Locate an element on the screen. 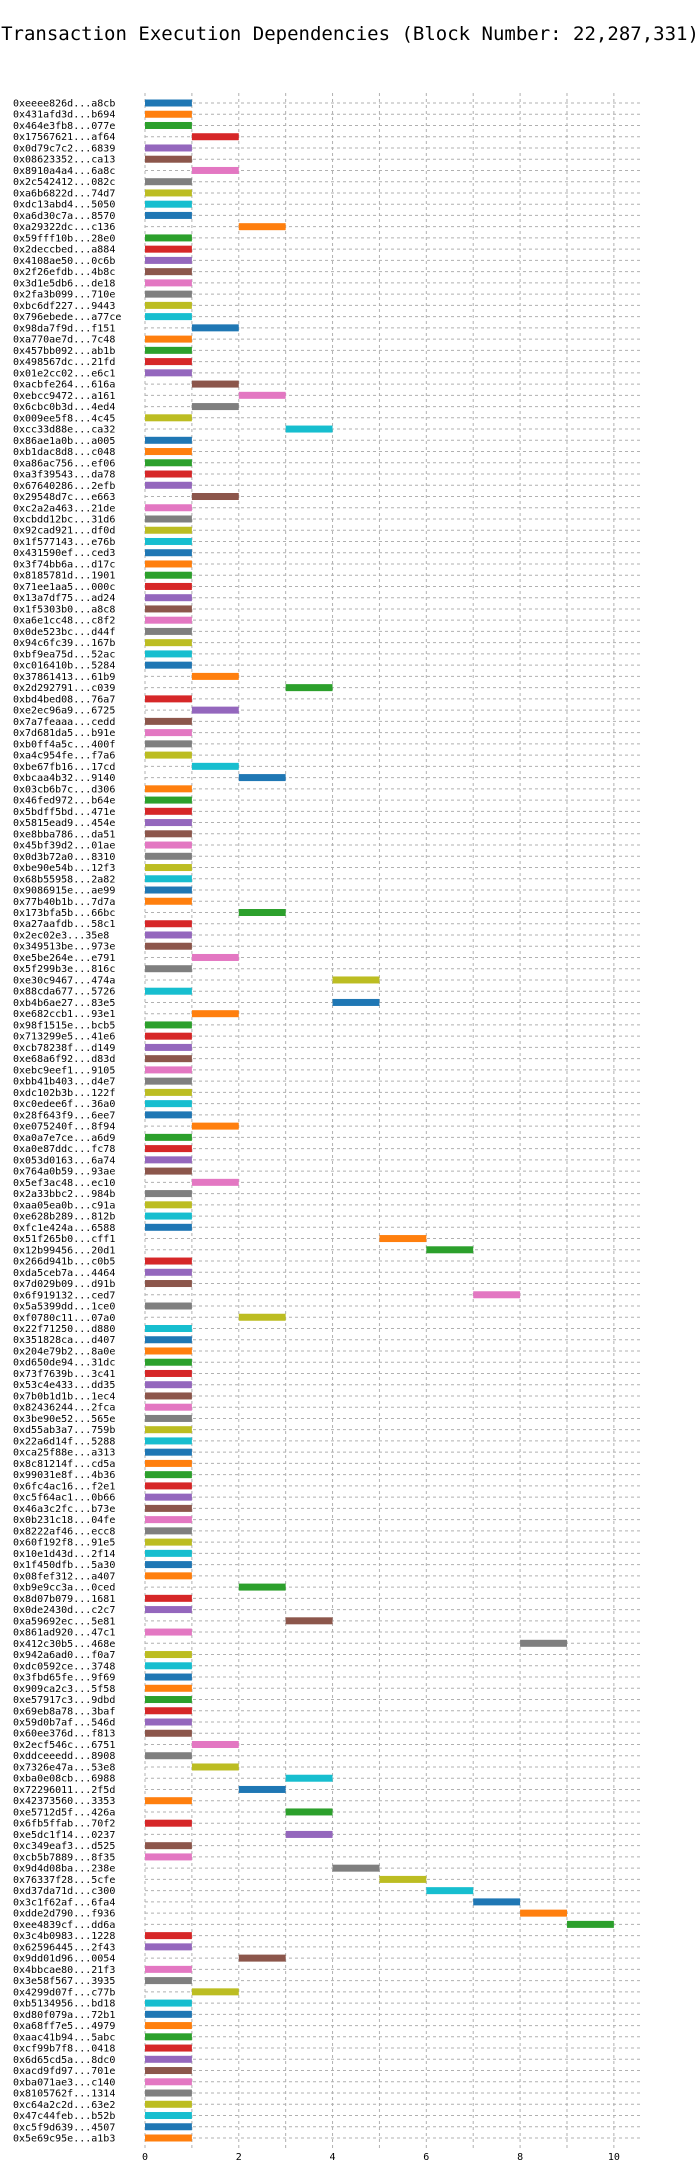 Image resolution: width=700 pixels, height=2184 pixels. bar-0xe628b289...812b is located at coordinates (168, 1216).